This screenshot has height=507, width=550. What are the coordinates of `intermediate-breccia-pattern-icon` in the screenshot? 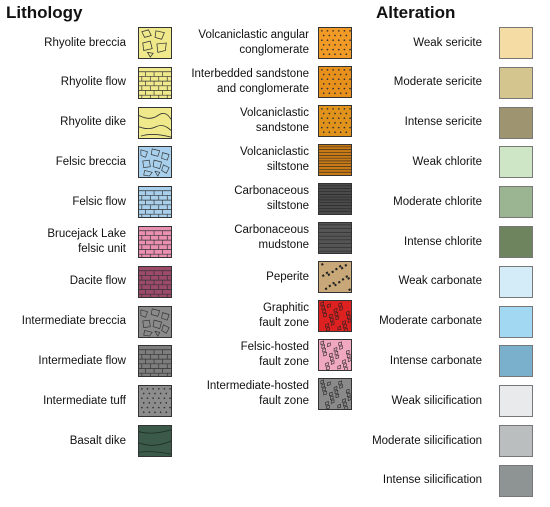 It's located at (155, 321).